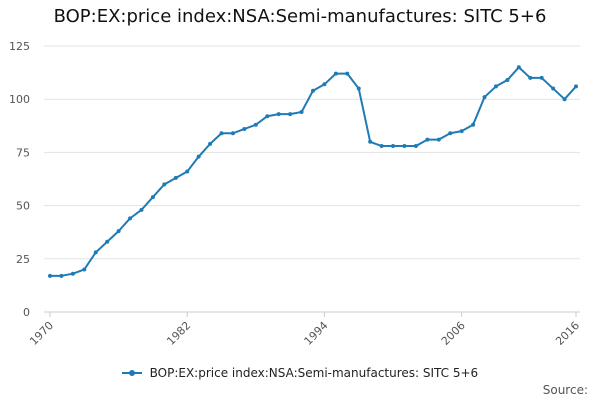 Image resolution: width=600 pixels, height=400 pixels. I want to click on y-tick-label: 0, so click(26, 312).